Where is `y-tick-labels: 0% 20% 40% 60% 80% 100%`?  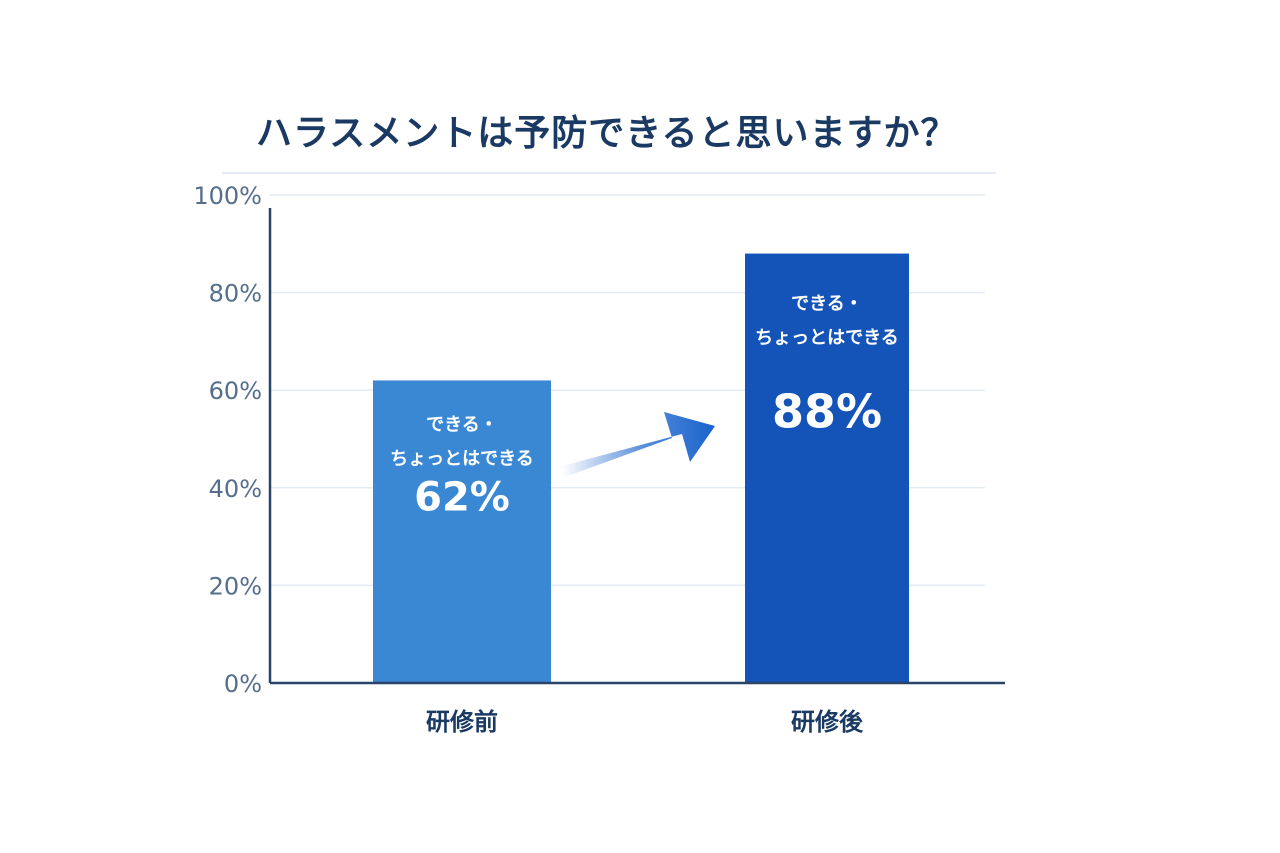
y-tick-labels: 0% 20% 40% 60% 80% 100% is located at coordinates (227, 440).